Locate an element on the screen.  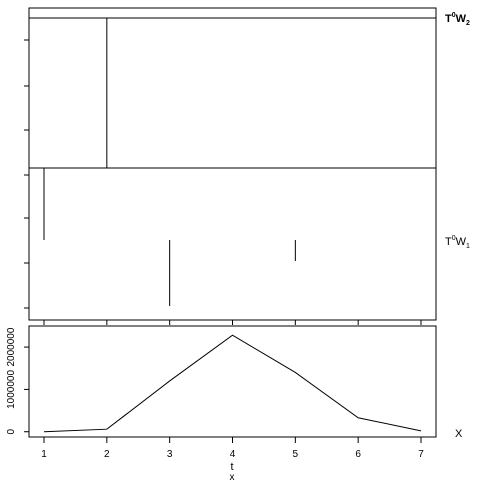
upper-left-ticks is located at coordinates (26, 174).